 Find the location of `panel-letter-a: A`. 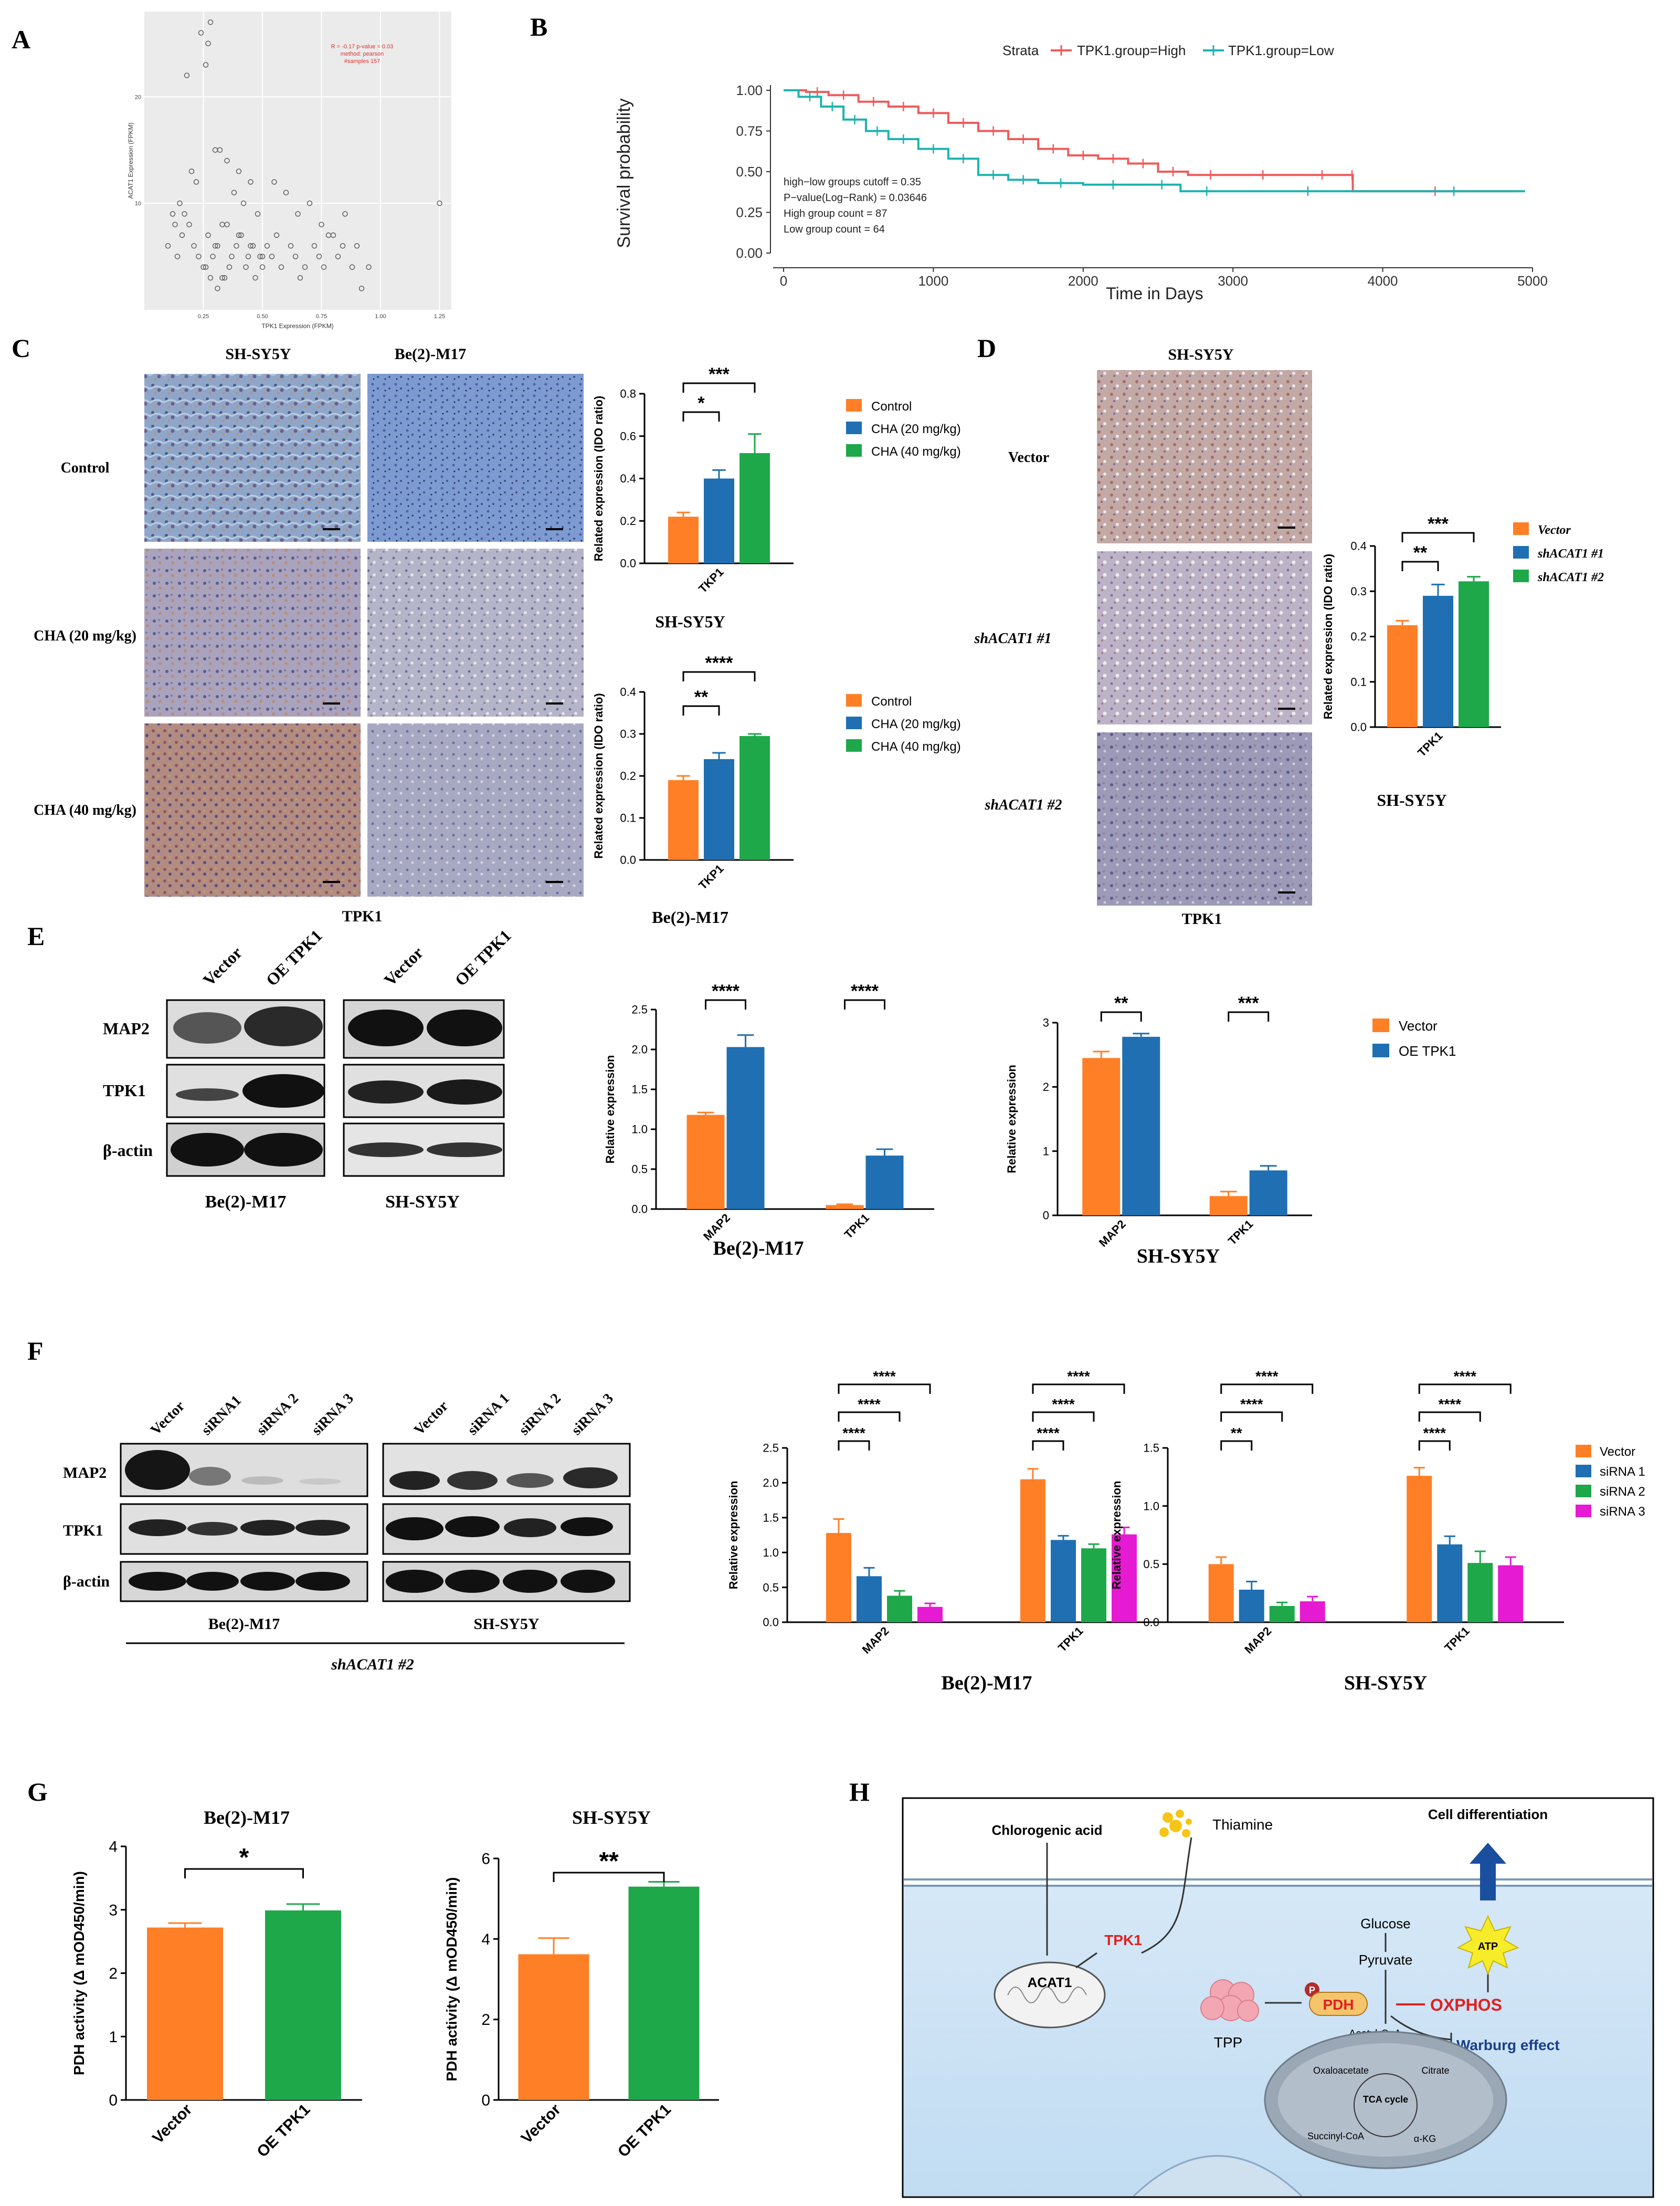

panel-letter-a: A is located at coordinates (21, 39).